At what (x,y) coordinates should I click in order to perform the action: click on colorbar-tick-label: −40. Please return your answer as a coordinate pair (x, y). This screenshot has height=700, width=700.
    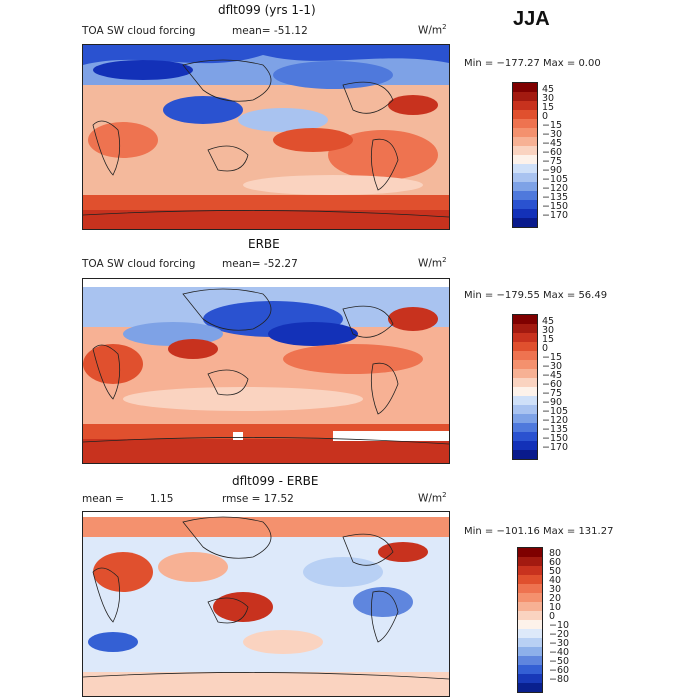
    Looking at the image, I should click on (559, 652).